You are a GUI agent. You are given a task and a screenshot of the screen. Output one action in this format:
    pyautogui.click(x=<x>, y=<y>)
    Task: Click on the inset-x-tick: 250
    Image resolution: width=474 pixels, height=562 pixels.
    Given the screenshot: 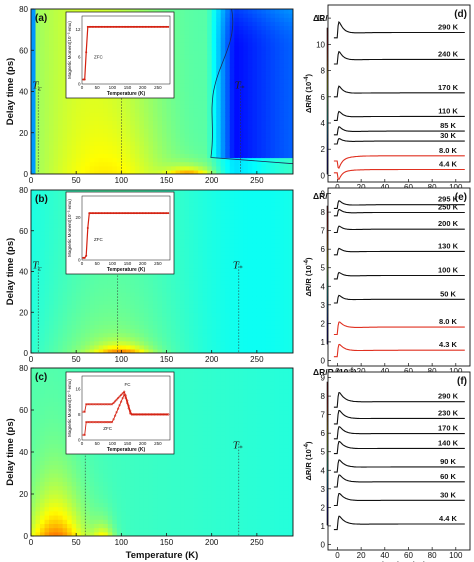 What is the action you would take?
    pyautogui.click(x=158, y=263)
    